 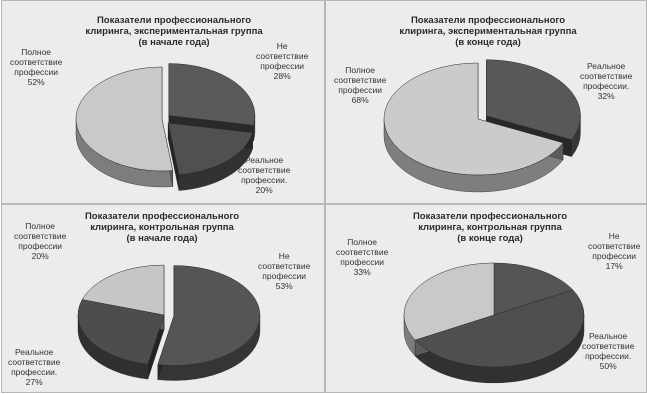 I want to click on slice-label: Полное соответствие профессии 33%, so click(x=362, y=257).